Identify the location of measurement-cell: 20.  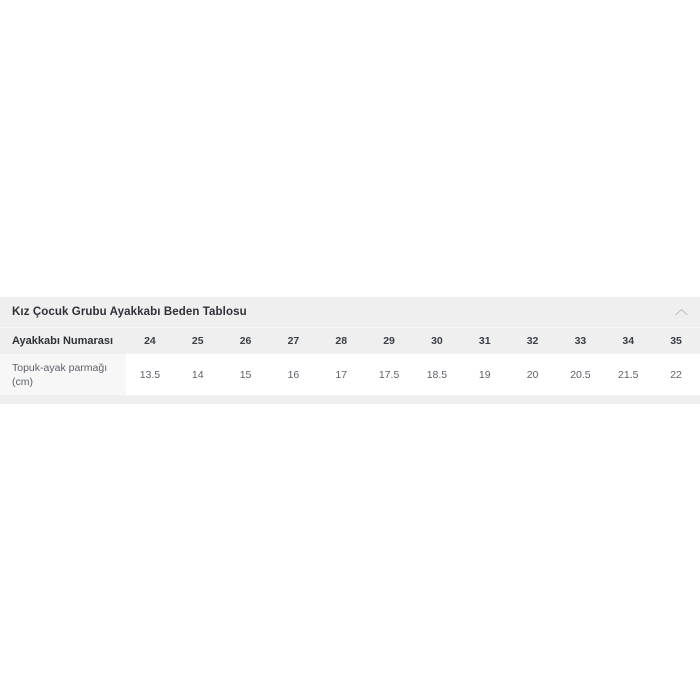
(532, 374).